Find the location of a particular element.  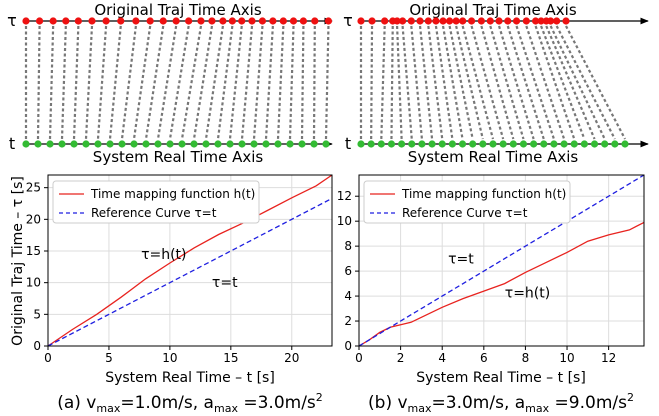

x-tick-label: 20 is located at coordinates (291, 358).